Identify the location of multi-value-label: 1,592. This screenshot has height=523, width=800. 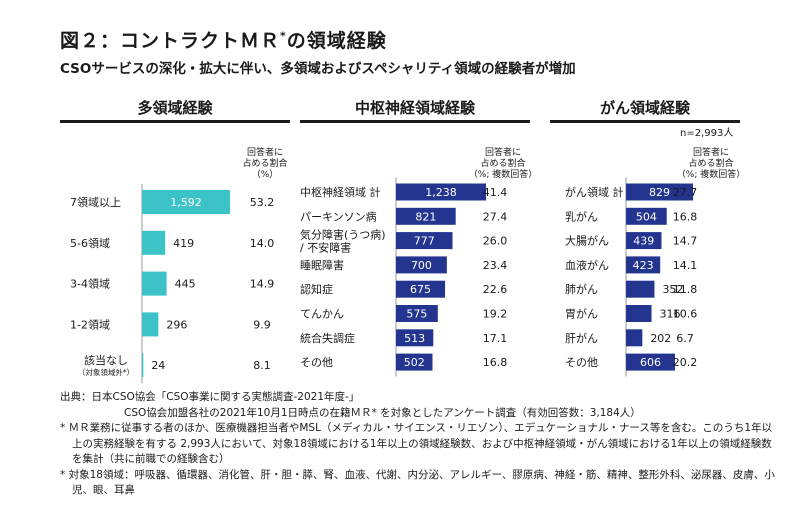
(186, 202).